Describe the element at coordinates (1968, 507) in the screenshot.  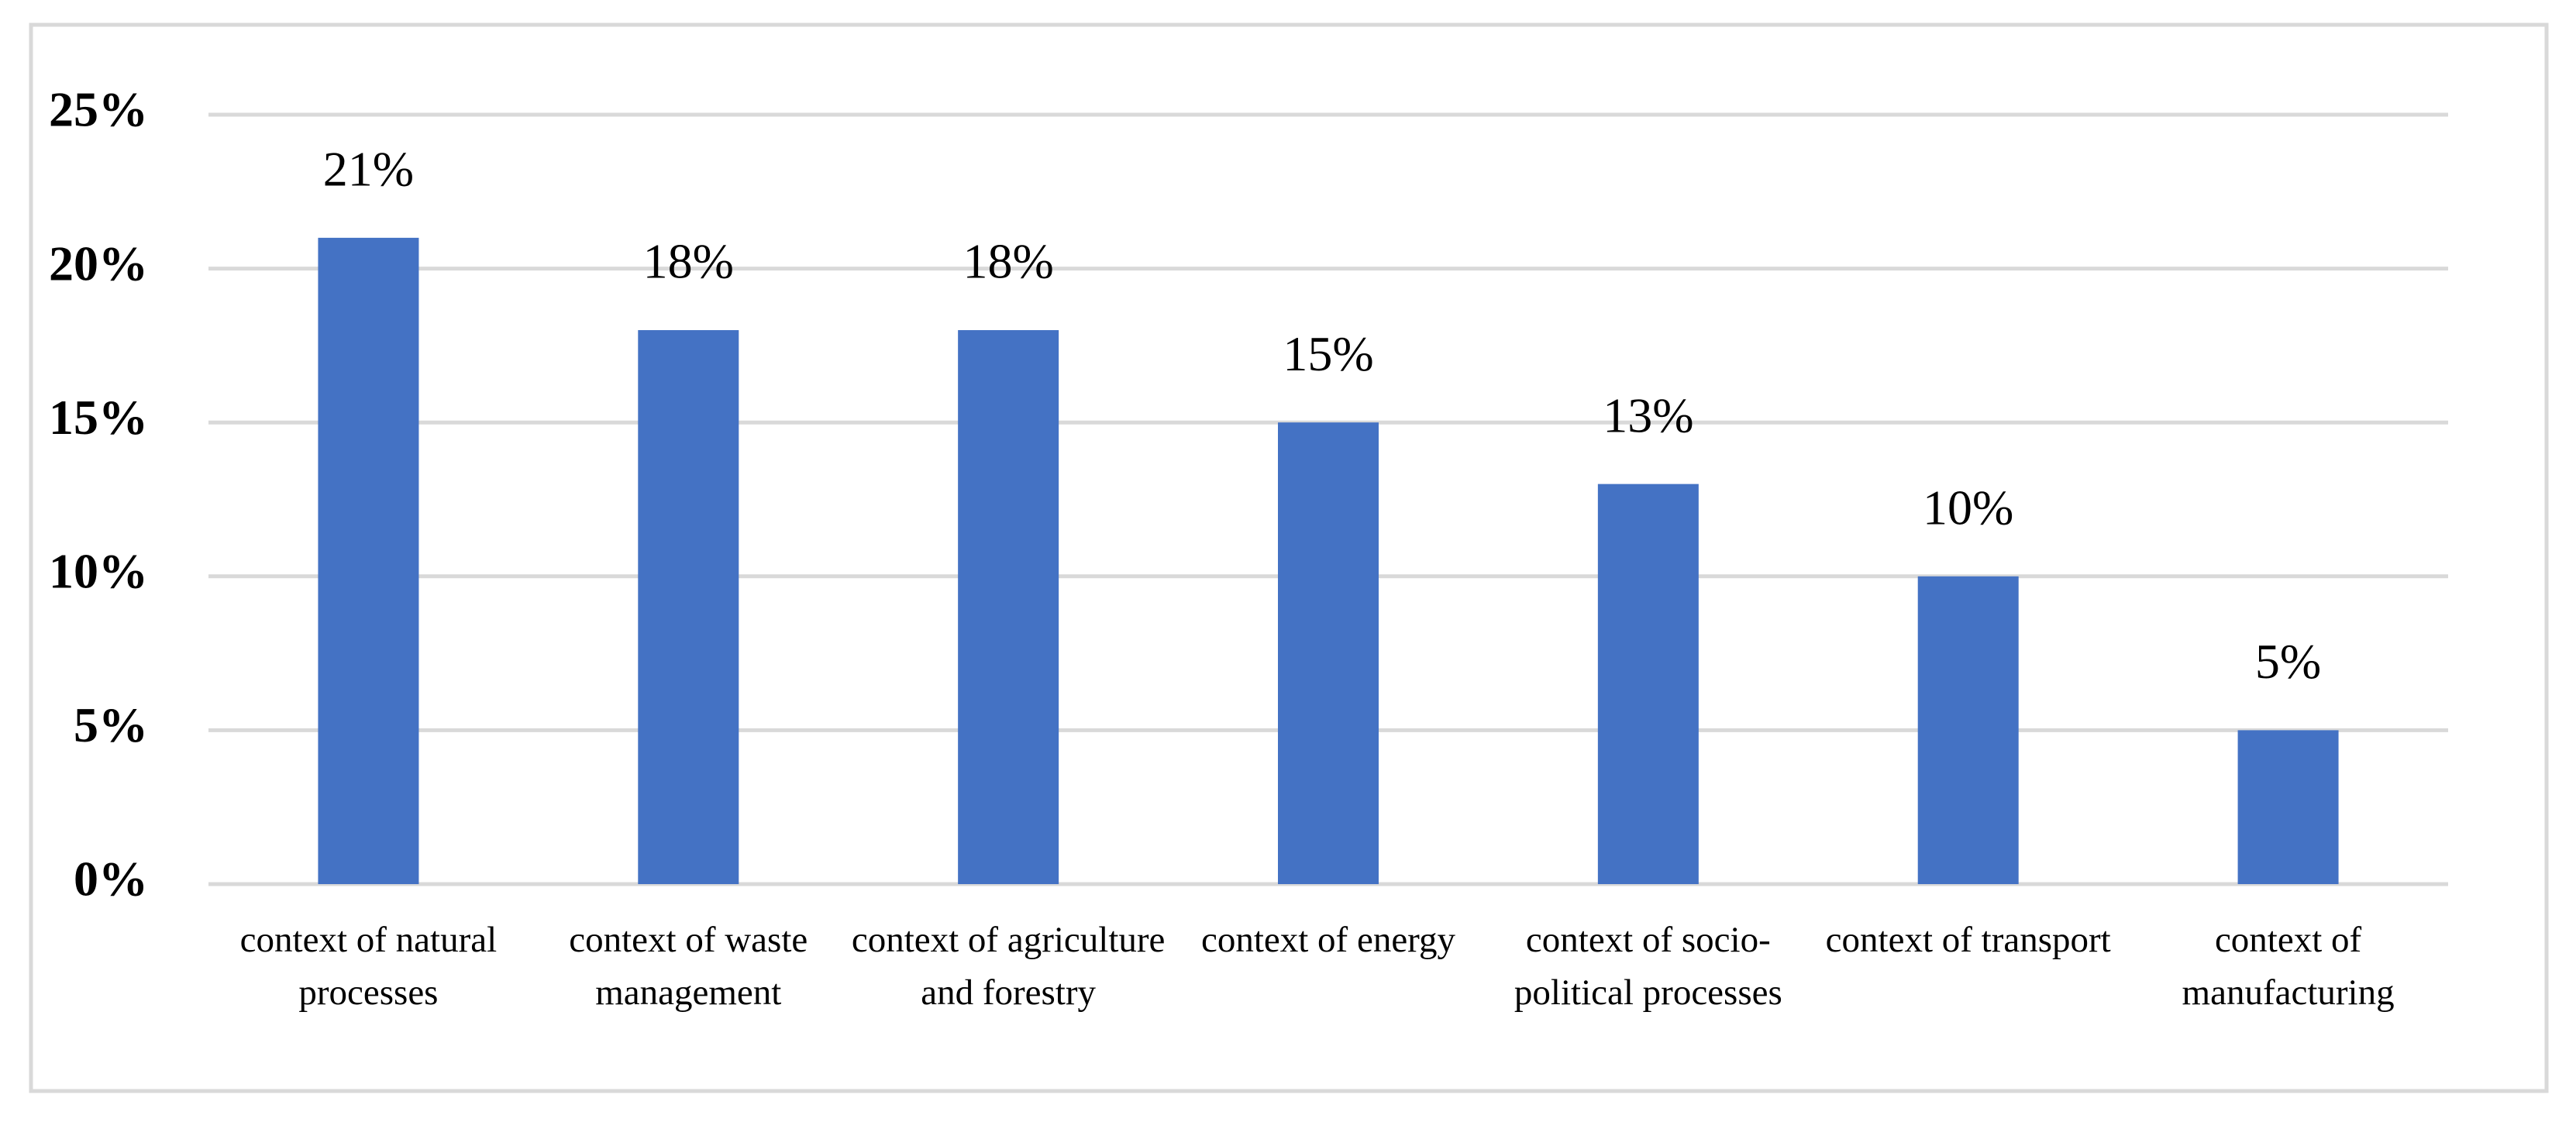
I see `data-label: 10%` at that location.